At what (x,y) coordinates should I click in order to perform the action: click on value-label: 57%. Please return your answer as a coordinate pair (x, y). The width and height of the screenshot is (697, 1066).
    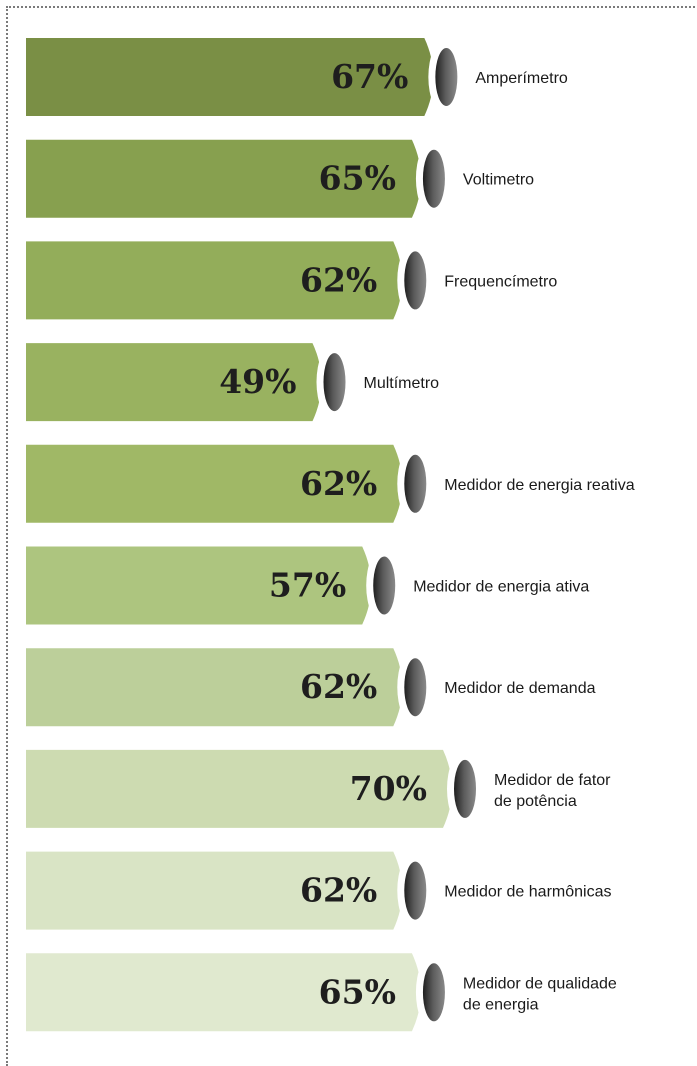
    Looking at the image, I should click on (307, 585).